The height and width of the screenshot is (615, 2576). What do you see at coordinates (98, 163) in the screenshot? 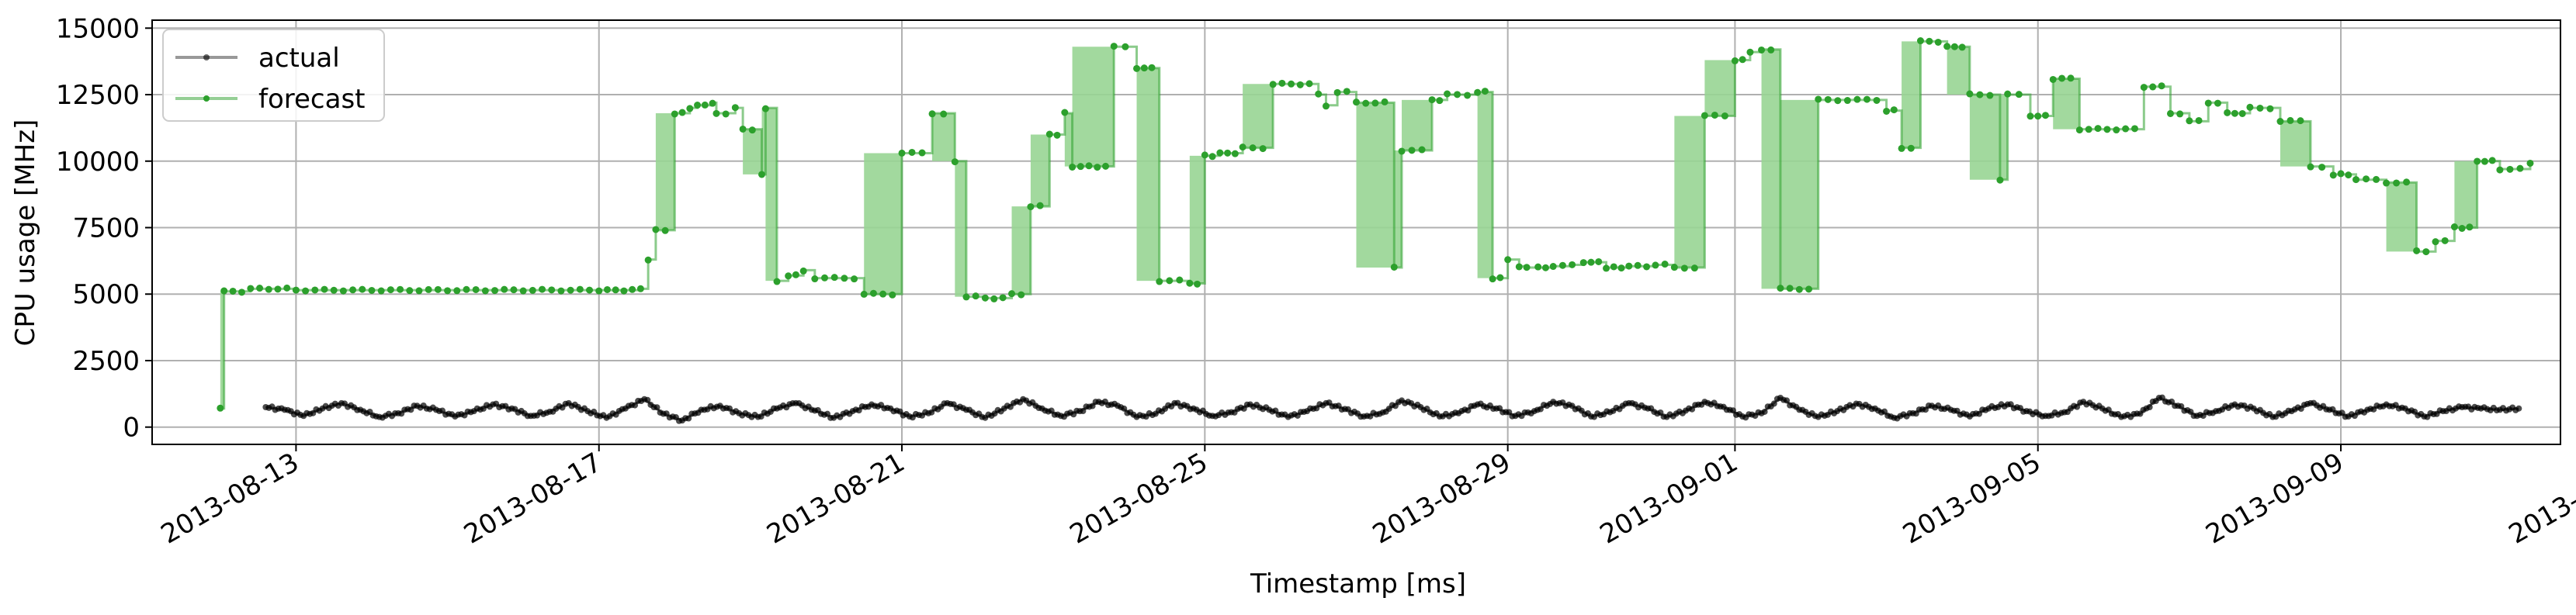
I see `y-tick-label: 10000` at bounding box center [98, 163].